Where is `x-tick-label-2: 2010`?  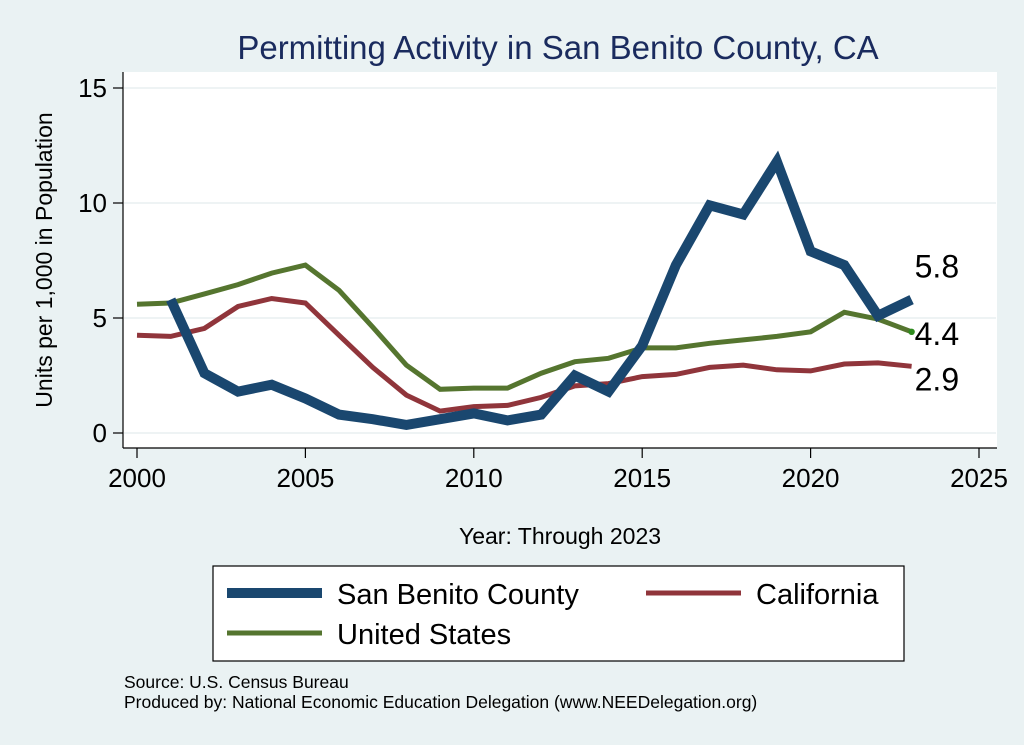
x-tick-label-2: 2010 is located at coordinates (474, 478).